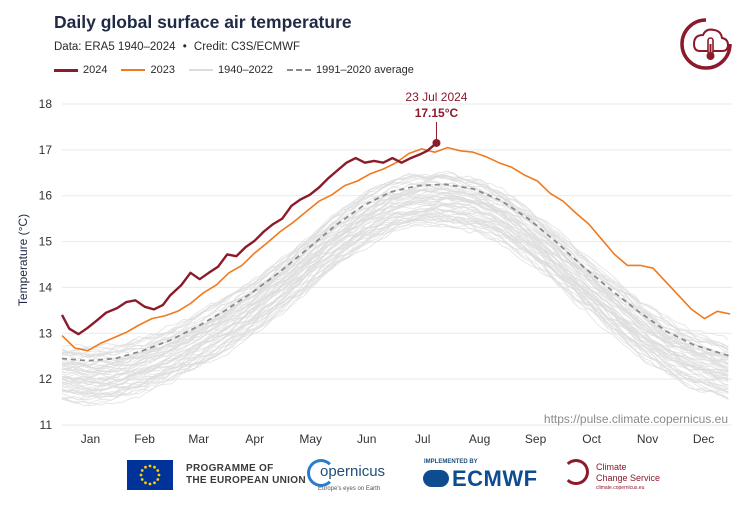  Describe the element at coordinates (349, 489) in the screenshot. I see `copernicus-tagline: Europe's eyes on Earth` at that location.